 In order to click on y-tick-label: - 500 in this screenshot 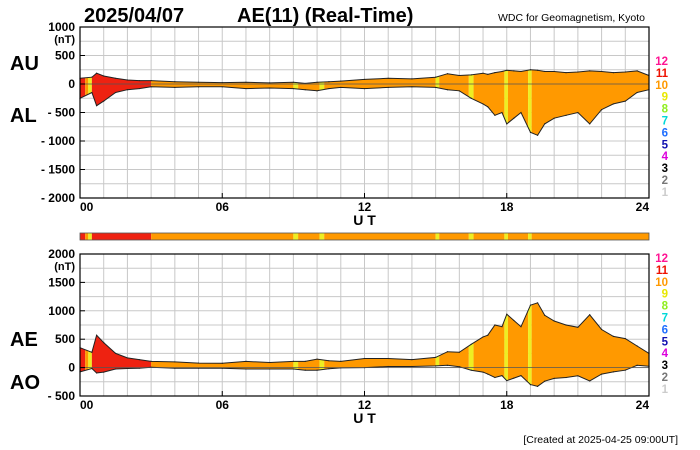, I will do `click(62, 396)`.